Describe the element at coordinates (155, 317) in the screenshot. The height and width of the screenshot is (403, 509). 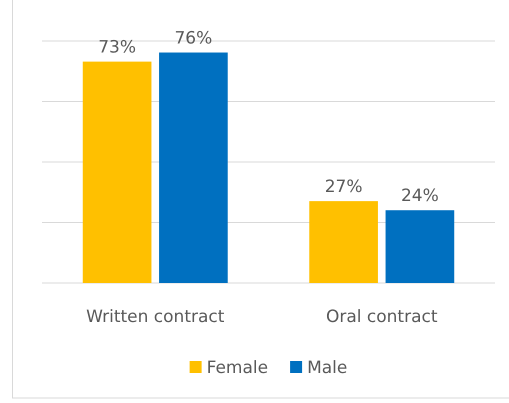
I see `x-tick-label: Written contract` at that location.